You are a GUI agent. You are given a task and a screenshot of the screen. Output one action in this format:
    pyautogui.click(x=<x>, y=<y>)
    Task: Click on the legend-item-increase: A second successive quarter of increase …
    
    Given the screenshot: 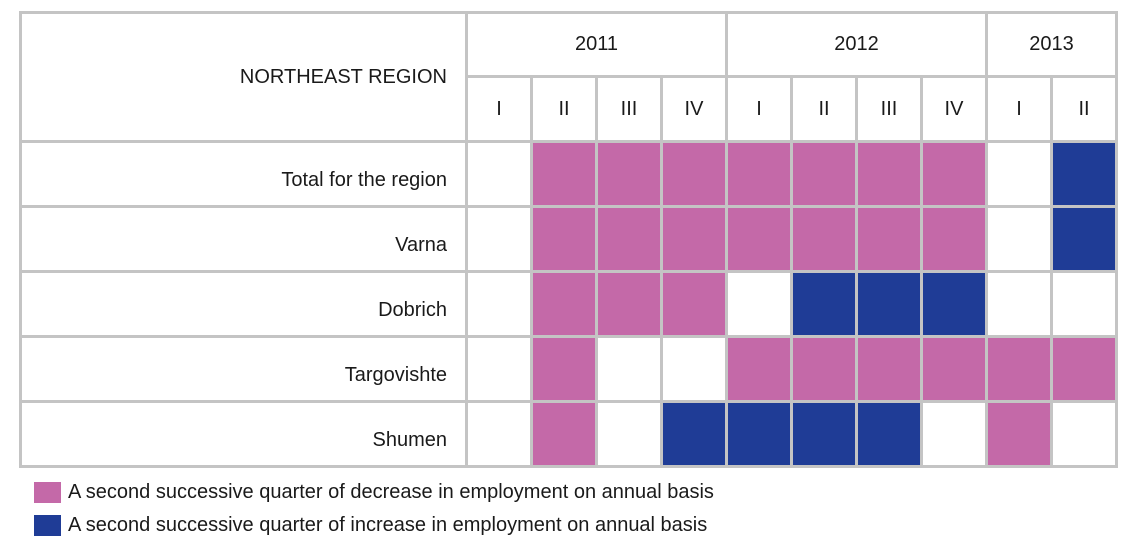 What is the action you would take?
    pyautogui.click(x=370, y=525)
    